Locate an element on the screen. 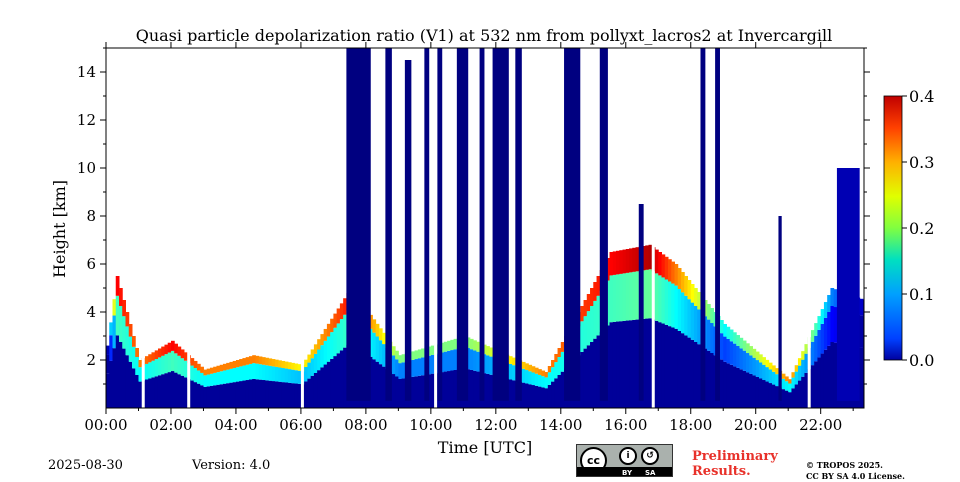  cc-by-label: BY is located at coordinates (627, 473).